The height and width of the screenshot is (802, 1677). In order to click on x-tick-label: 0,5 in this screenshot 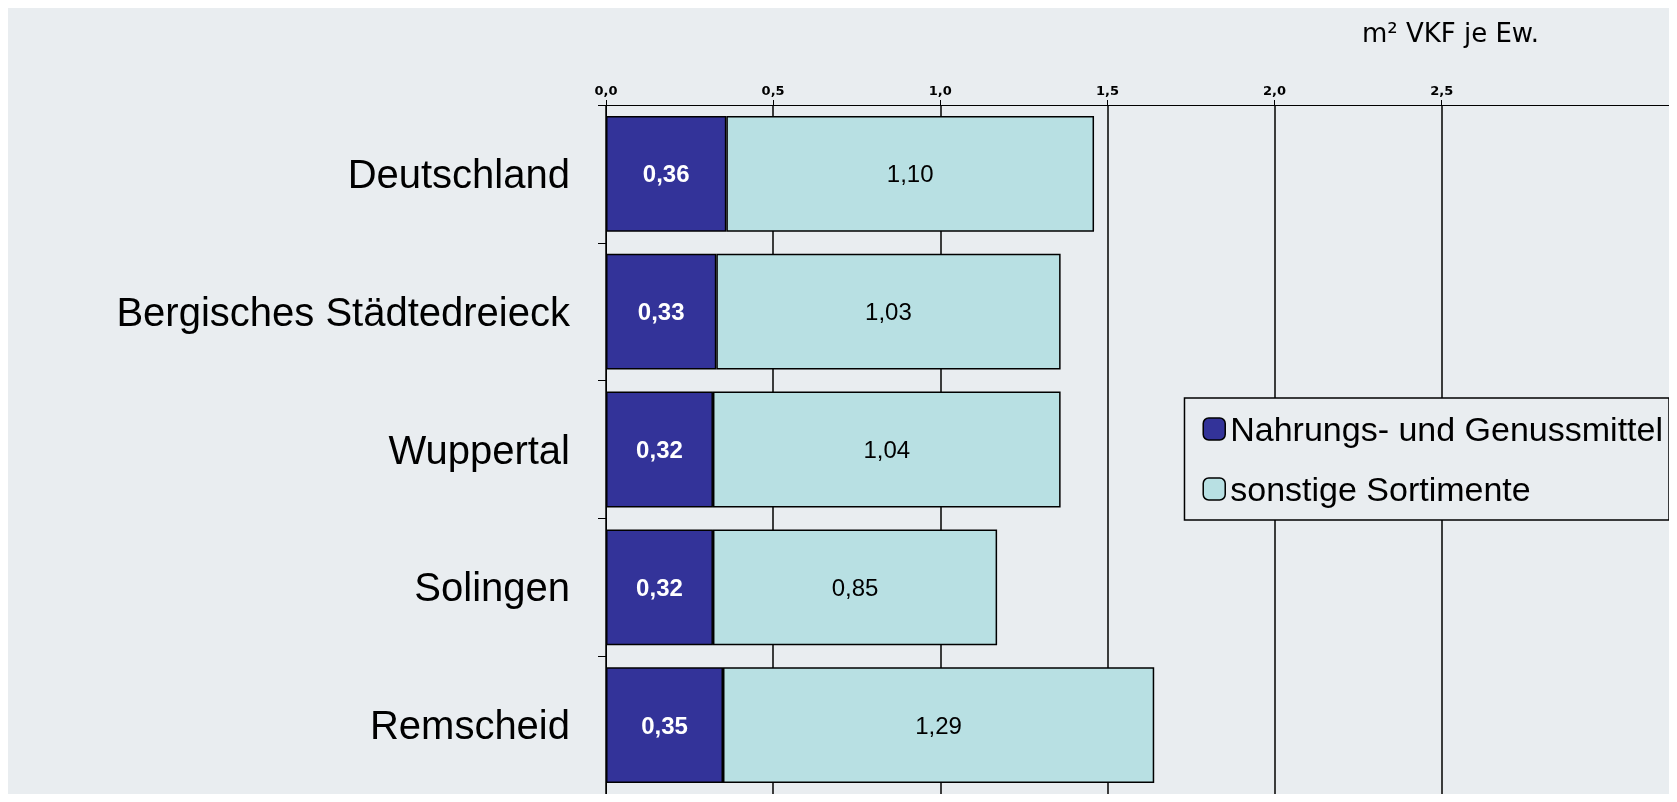, I will do `click(773, 90)`.